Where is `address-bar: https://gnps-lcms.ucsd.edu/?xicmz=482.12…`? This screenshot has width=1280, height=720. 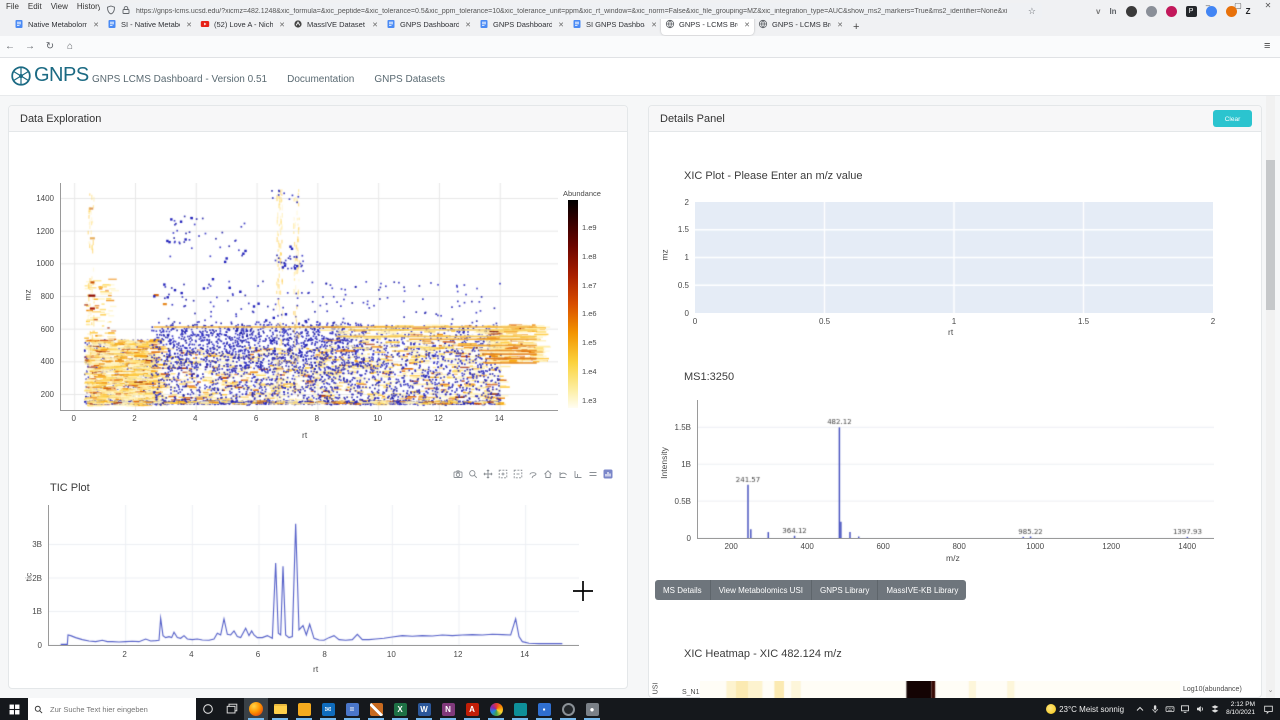
address-bar: https://gnps-lcms.ucsd.edu/?xicmz=482.12… is located at coordinates (571, 11).